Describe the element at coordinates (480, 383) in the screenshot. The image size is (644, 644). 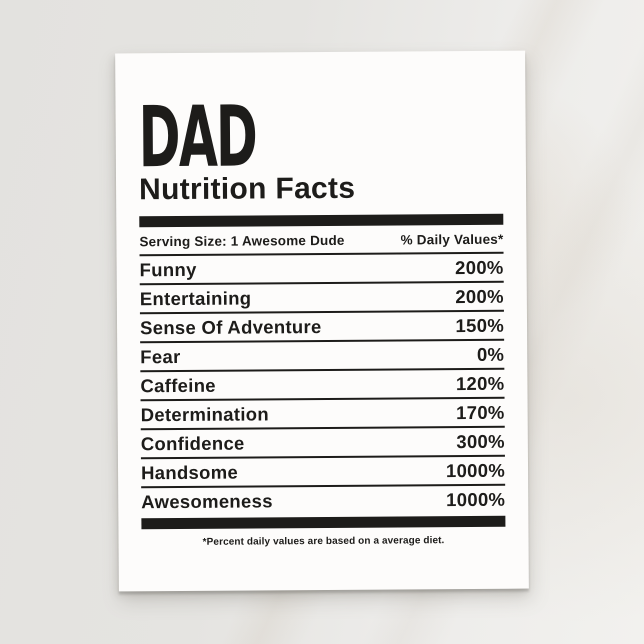
I see `row-value: 120%` at that location.